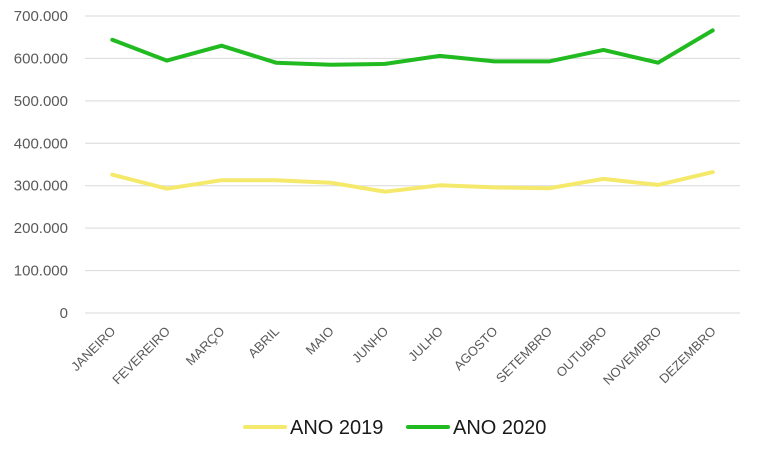 The width and height of the screenshot is (761, 461). I want to click on x-tick-label: JUNHO, so click(370, 345).